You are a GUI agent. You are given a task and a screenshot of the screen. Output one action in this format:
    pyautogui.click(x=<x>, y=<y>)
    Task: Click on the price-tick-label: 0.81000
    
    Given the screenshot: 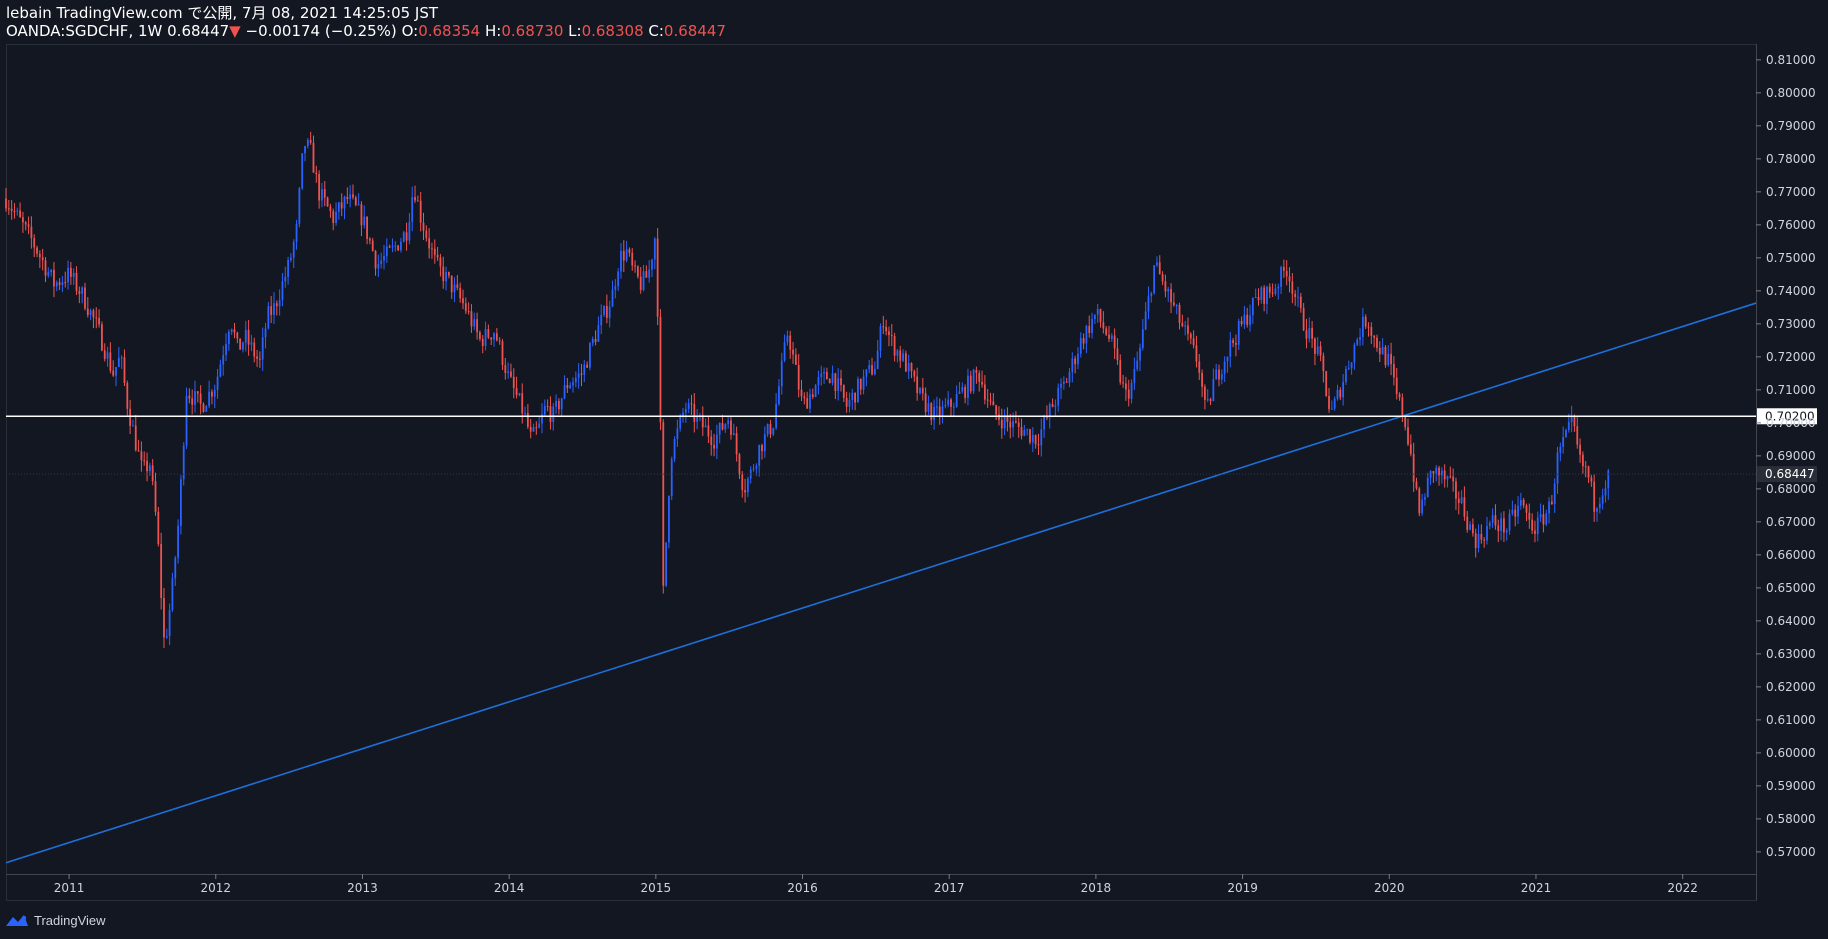 What is the action you would take?
    pyautogui.click(x=1791, y=60)
    